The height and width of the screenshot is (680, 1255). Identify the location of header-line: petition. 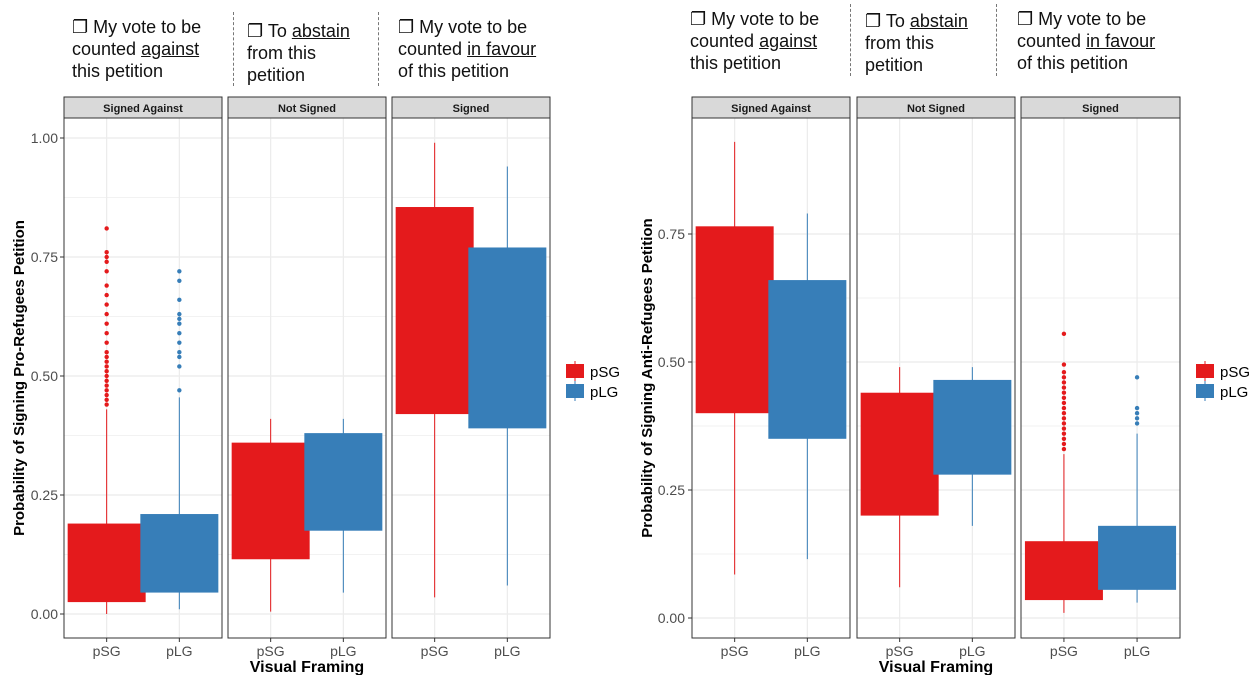
(916, 65).